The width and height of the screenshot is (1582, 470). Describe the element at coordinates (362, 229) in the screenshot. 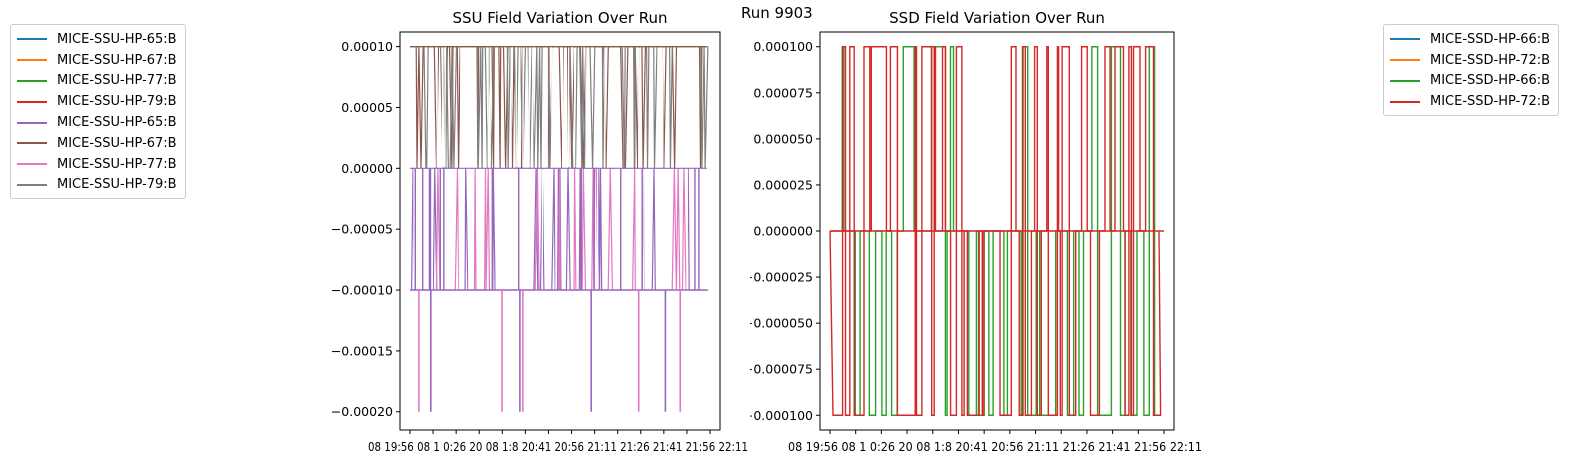

I see `y-tick-label: −0.00005` at that location.